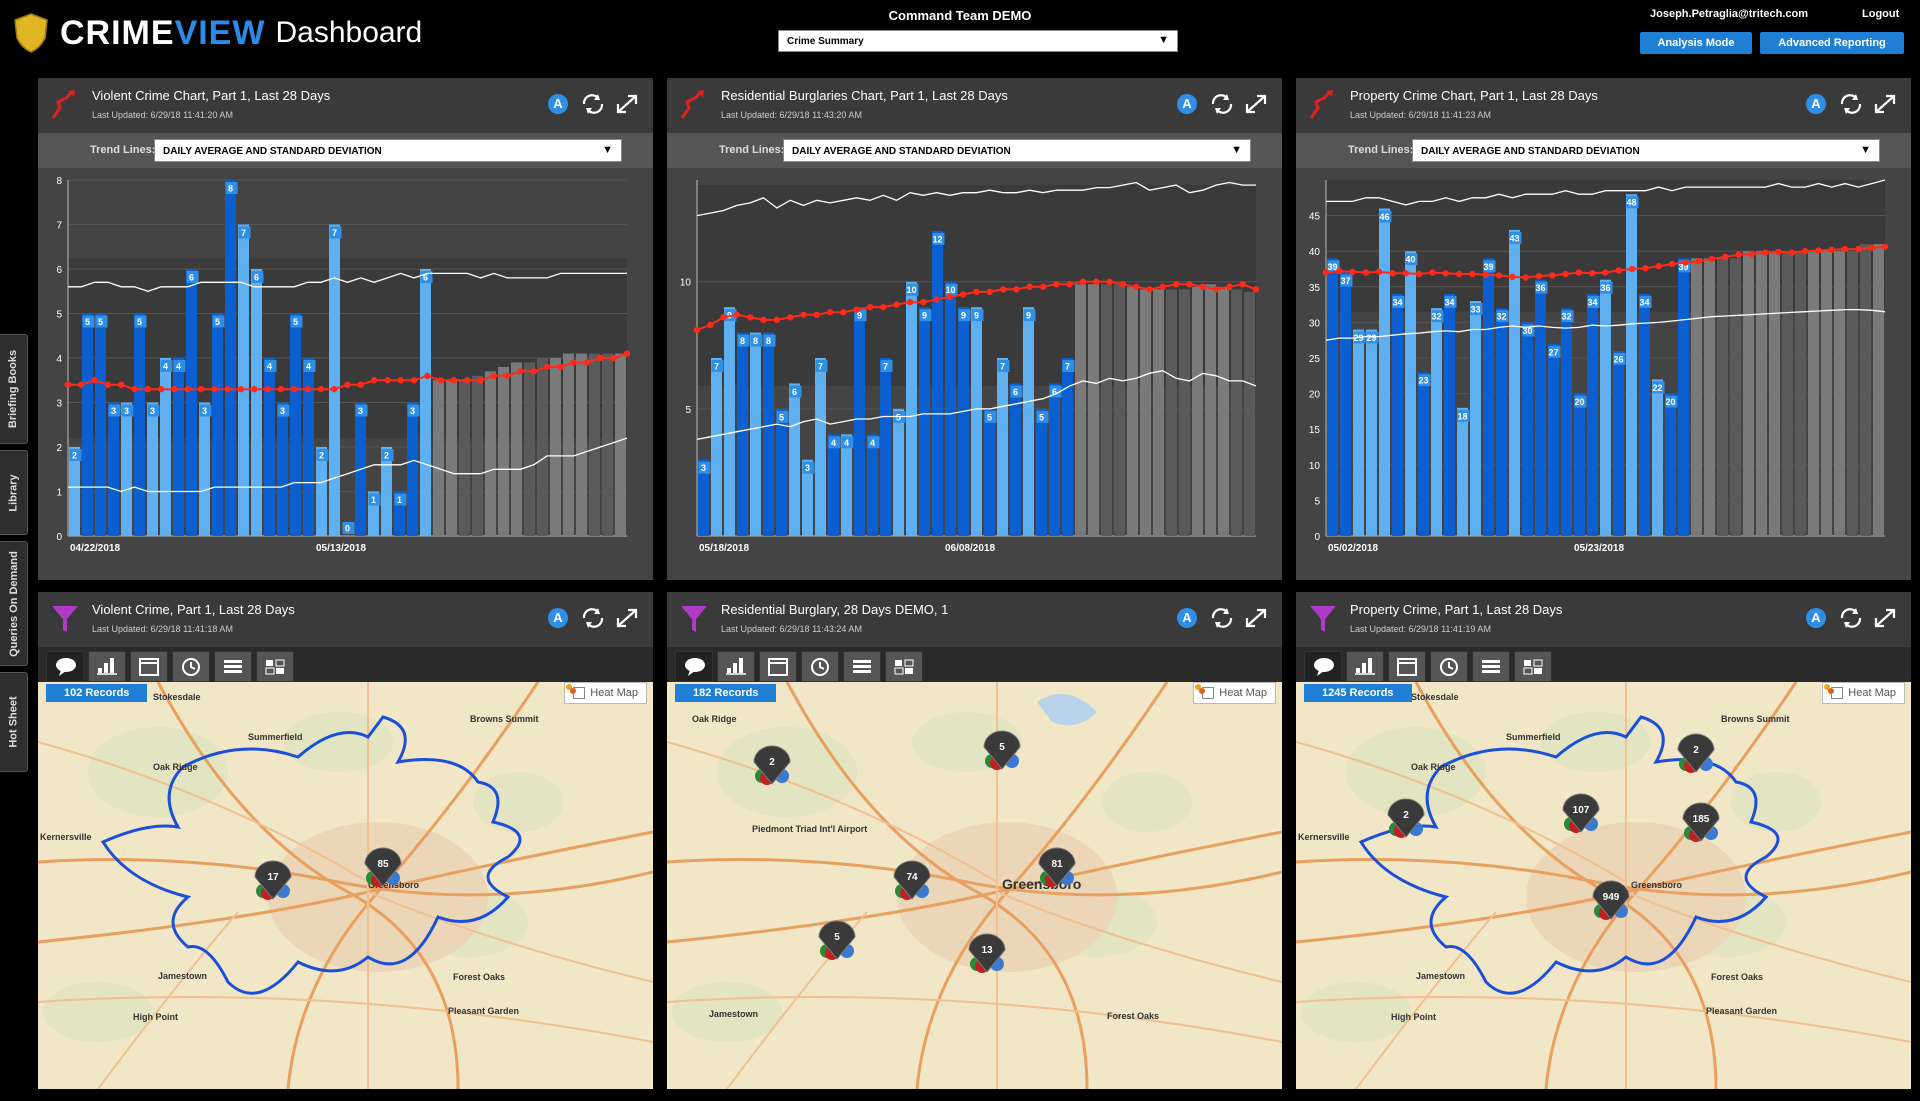 This screenshot has width=1920, height=1101. Describe the element at coordinates (1881, 14) in the screenshot. I see `logout-link: Logout` at that location.